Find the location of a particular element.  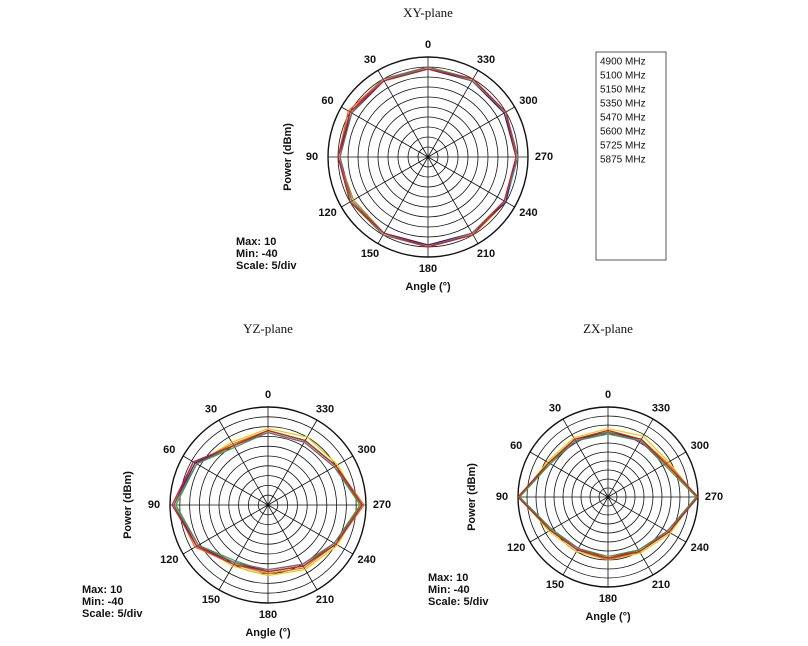

legend-box is located at coordinates (631, 156).